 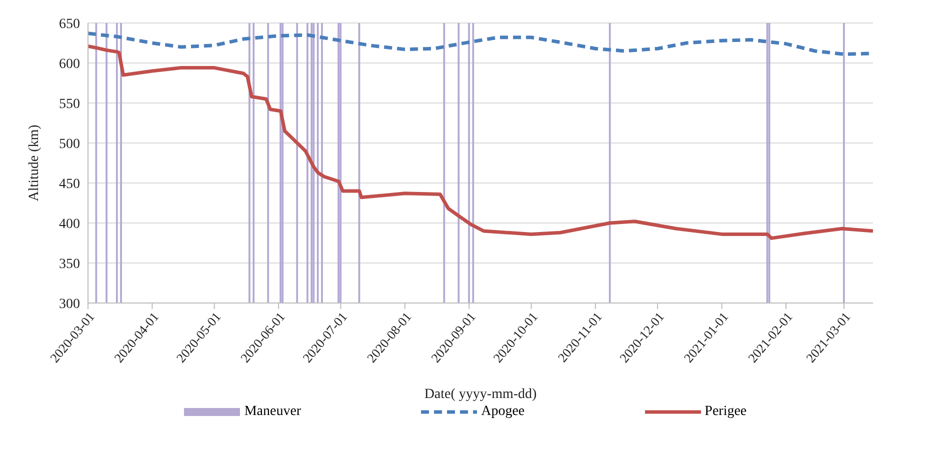 I want to click on legend-label: Maneuver, so click(x=273, y=412).